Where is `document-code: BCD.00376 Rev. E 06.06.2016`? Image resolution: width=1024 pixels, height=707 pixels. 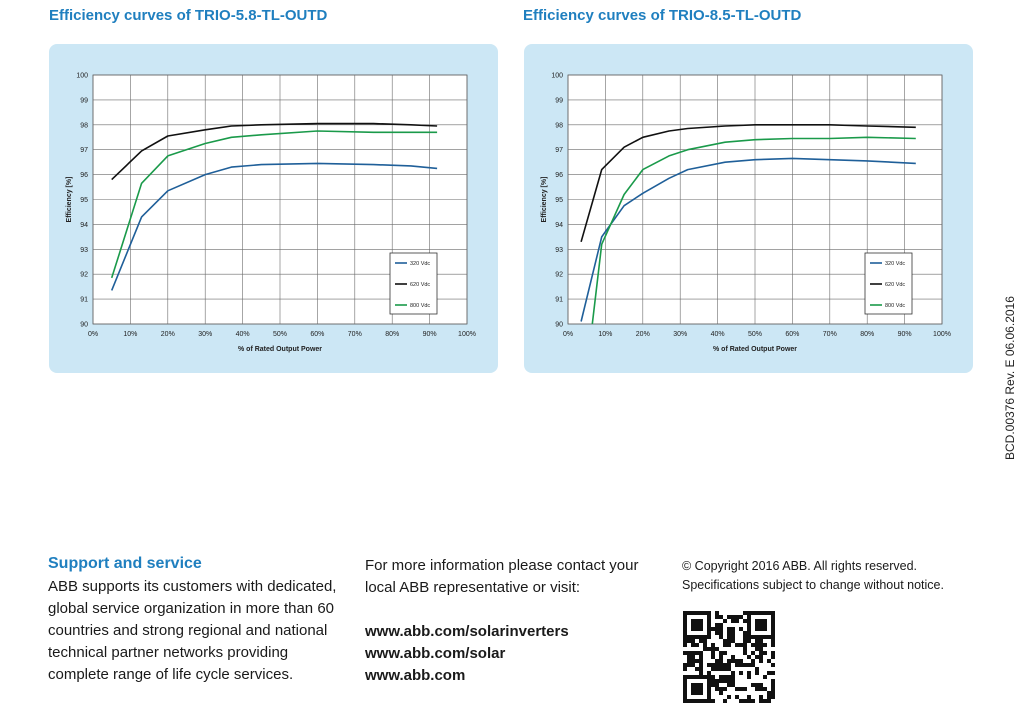
document-code: BCD.00376 Rev. E 06.06.2016 is located at coordinates (1010, 378).